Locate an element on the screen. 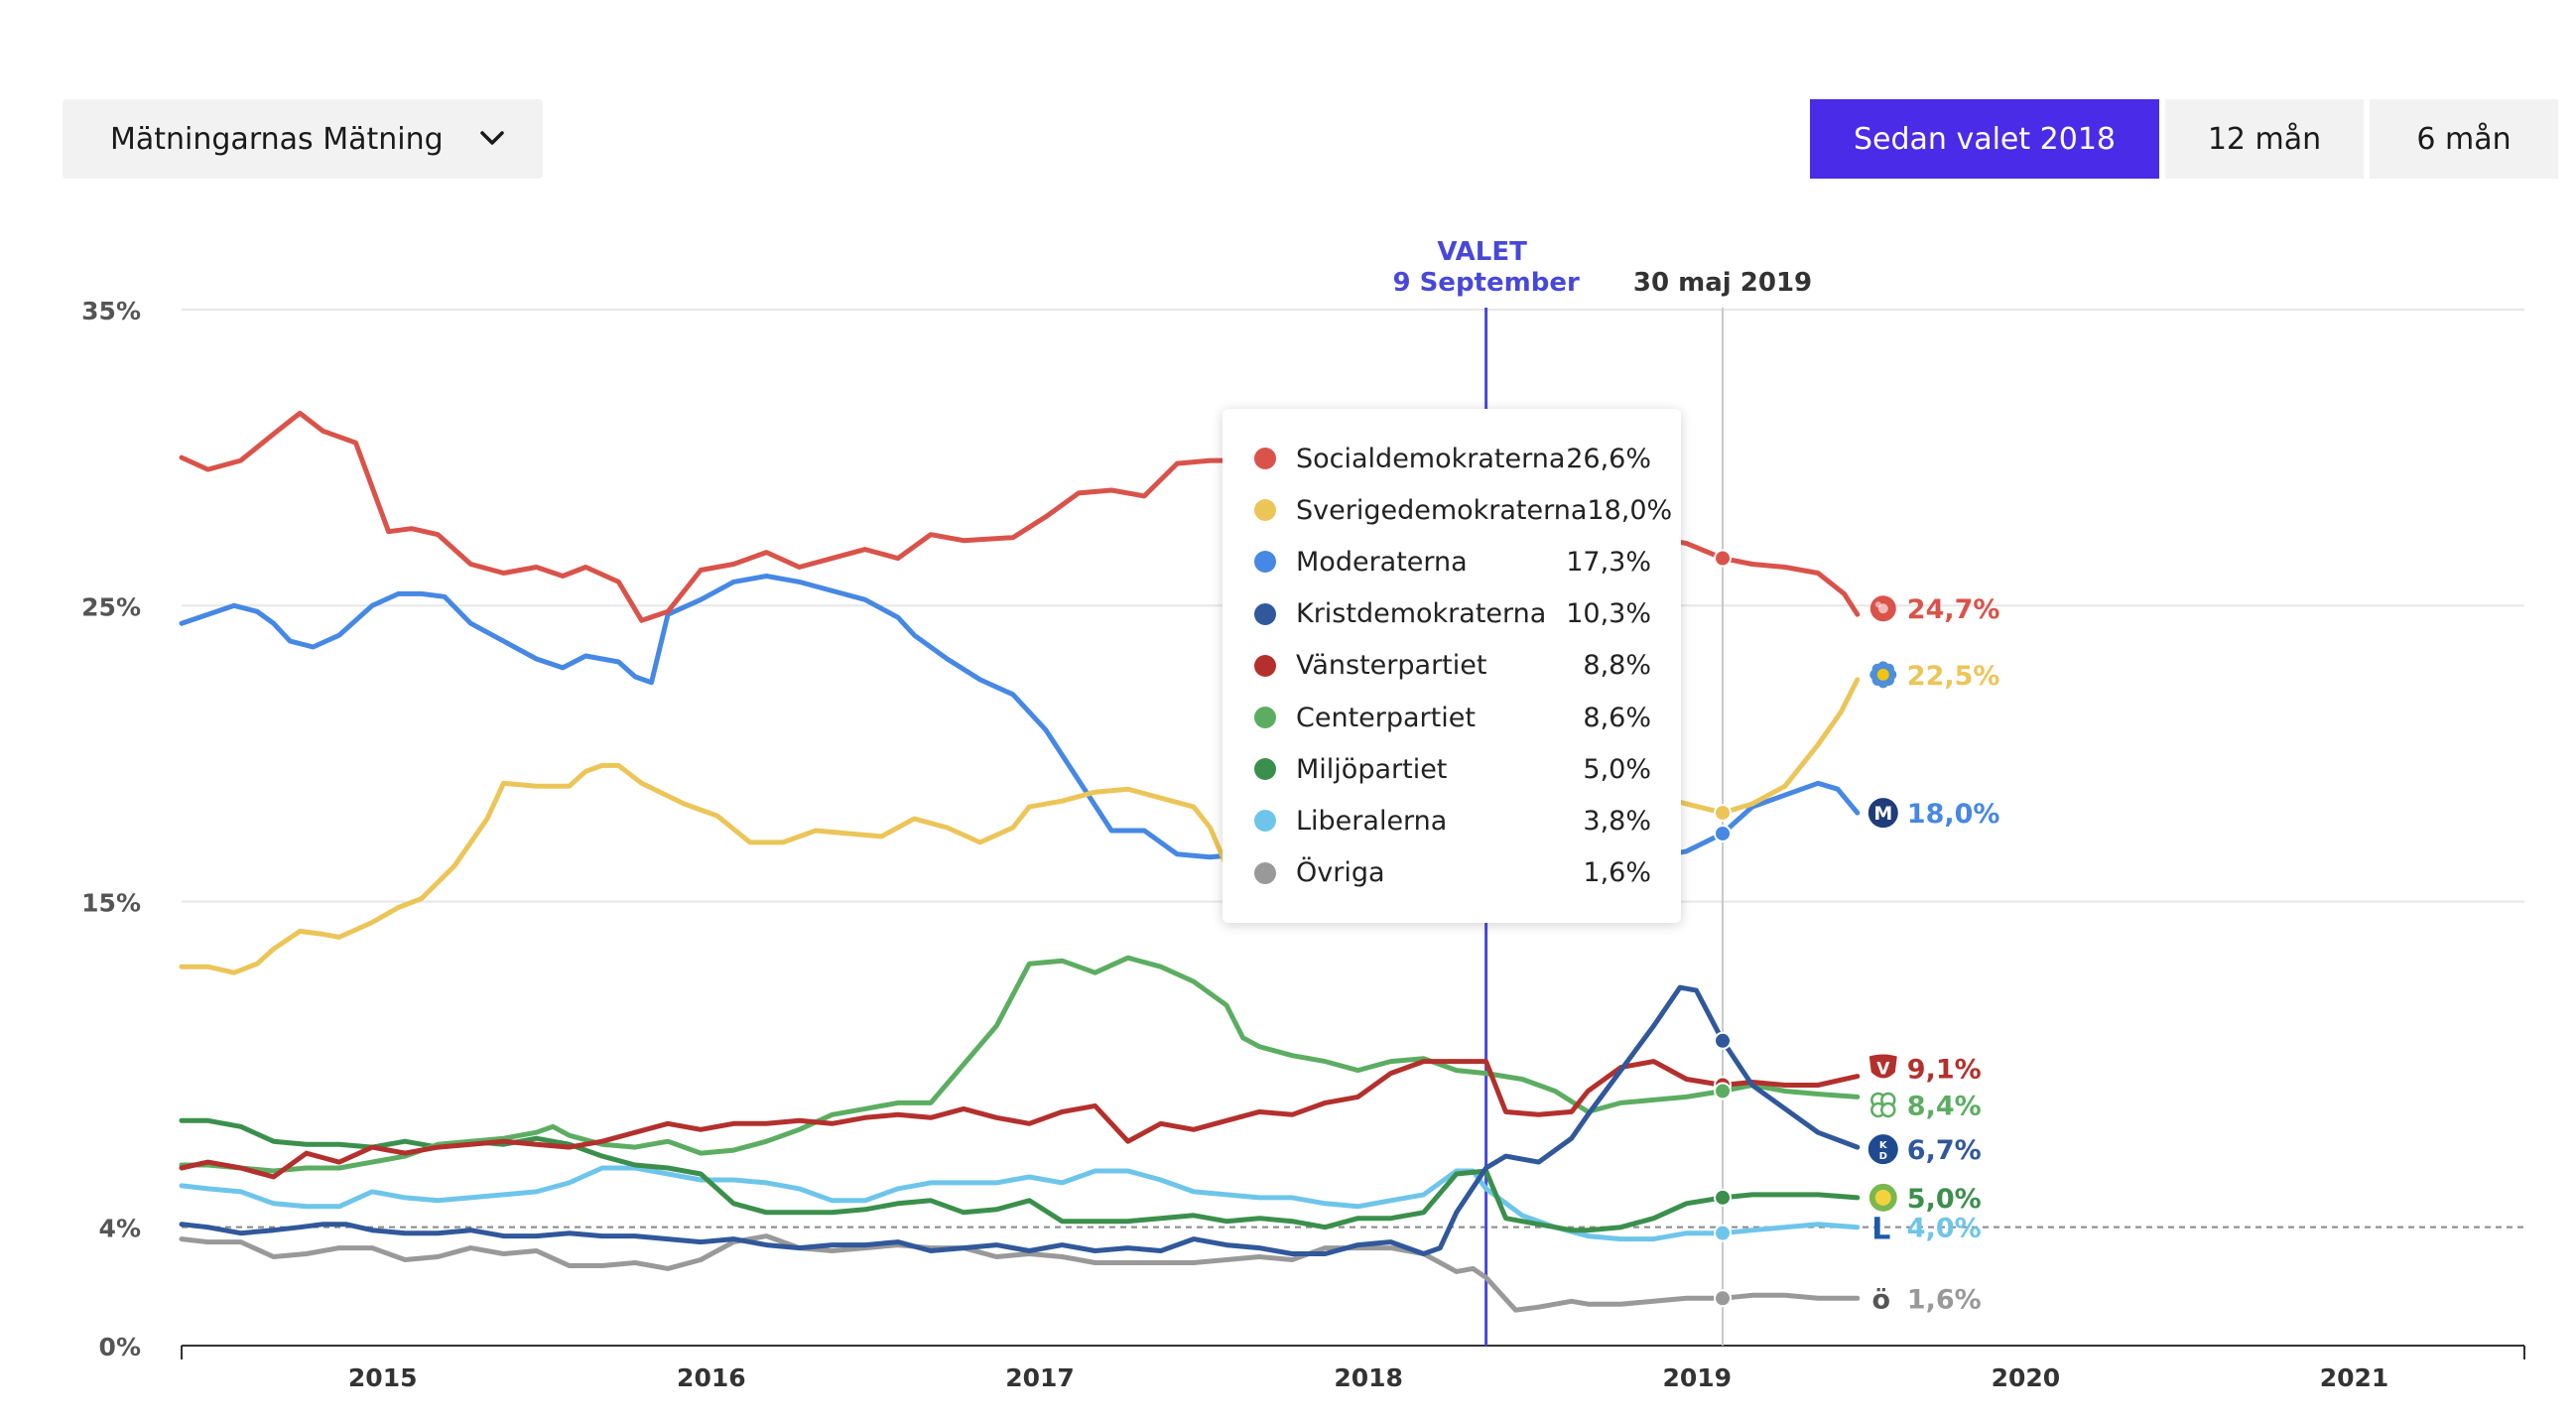 The image size is (2576, 1423). dandelion-logo-icon is located at coordinates (1883, 1198).